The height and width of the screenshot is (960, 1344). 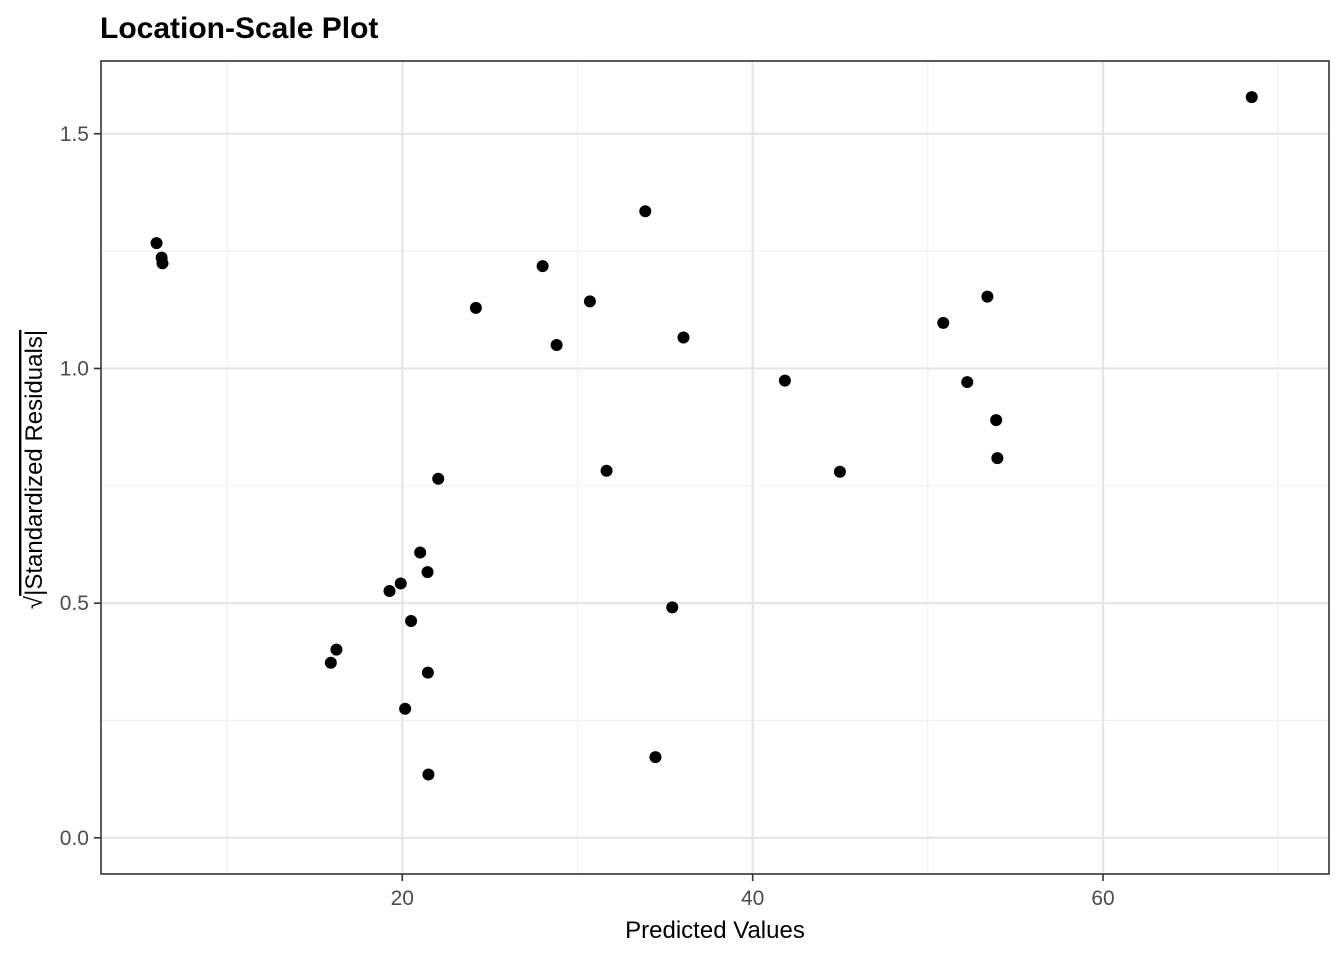 I want to click on chart-title: Location-Scale Plot, so click(x=239, y=28).